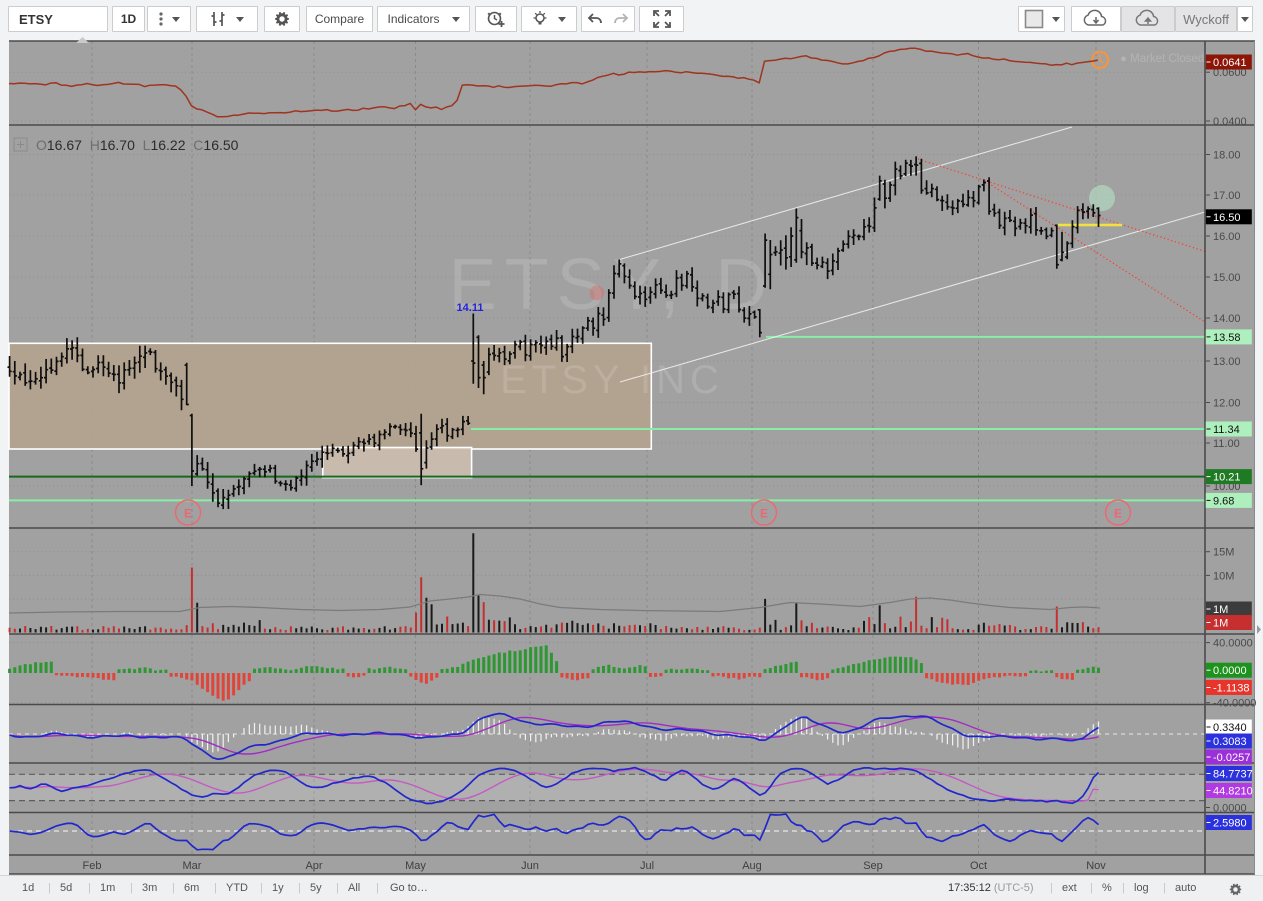 This screenshot has height=901, width=1263. What do you see at coordinates (1096, 866) in the screenshot?
I see `svg-text: Nov` at bounding box center [1096, 866].